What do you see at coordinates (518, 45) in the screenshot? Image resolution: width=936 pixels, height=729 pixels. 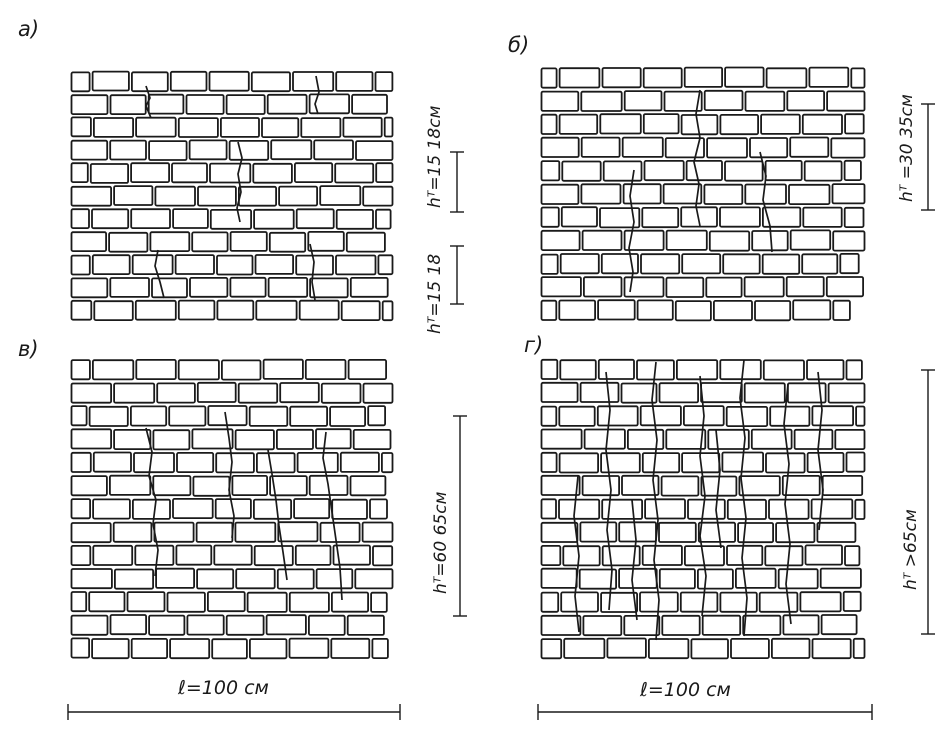 I see `panel-label-b: б)` at bounding box center [518, 45].